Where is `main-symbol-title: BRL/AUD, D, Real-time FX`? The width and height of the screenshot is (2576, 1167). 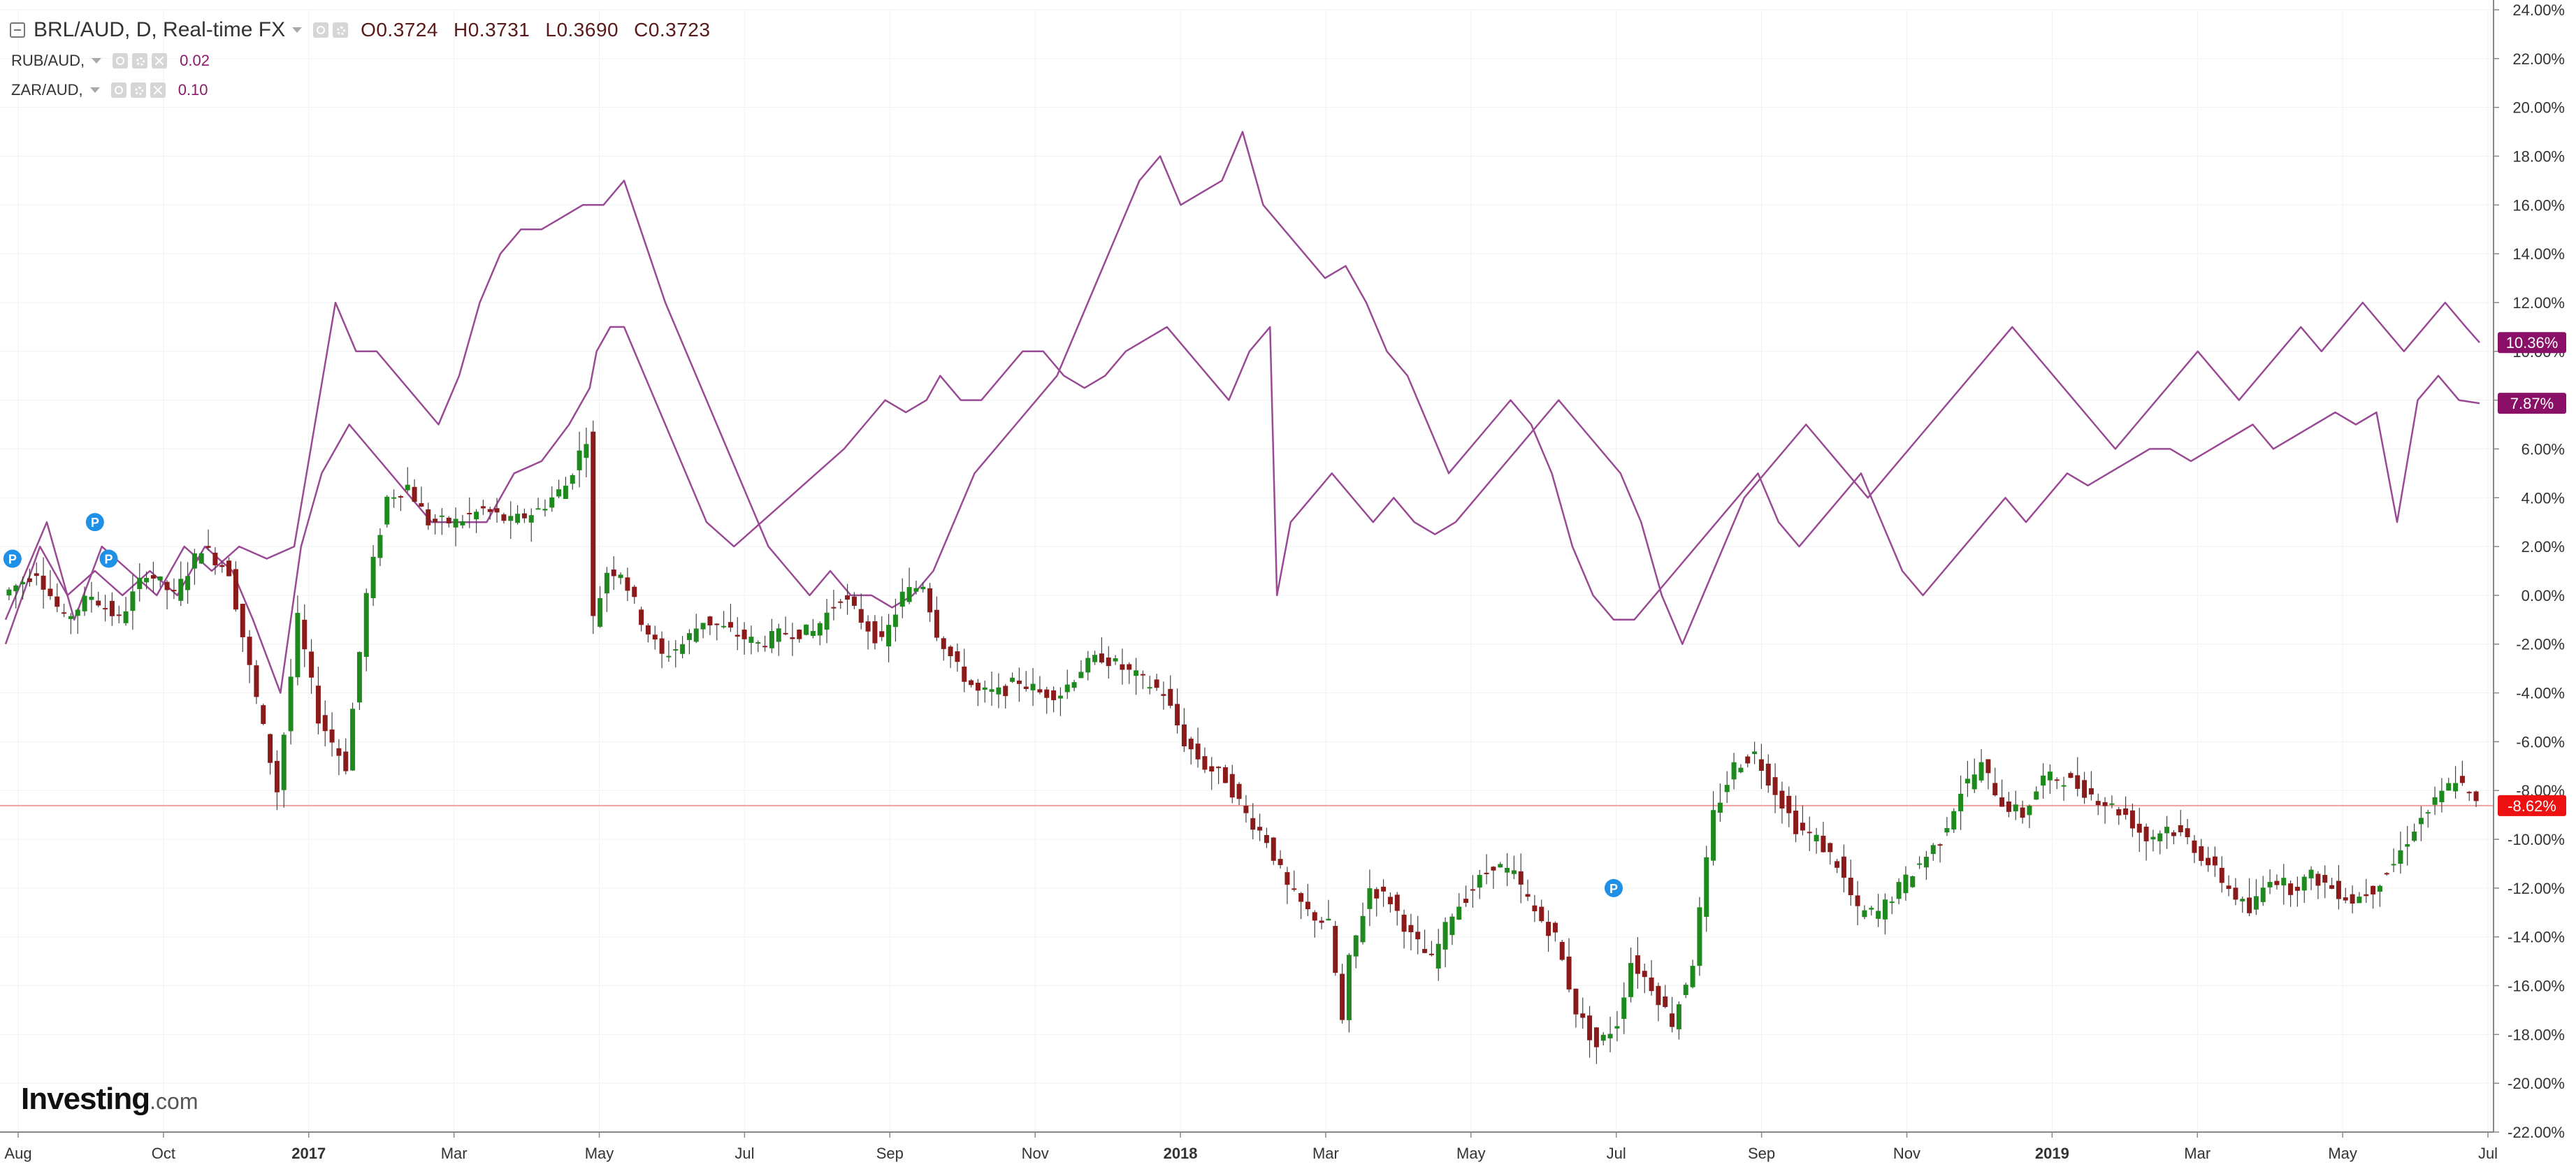
main-symbol-title: BRL/AUD, D, Real-time FX is located at coordinates (160, 29).